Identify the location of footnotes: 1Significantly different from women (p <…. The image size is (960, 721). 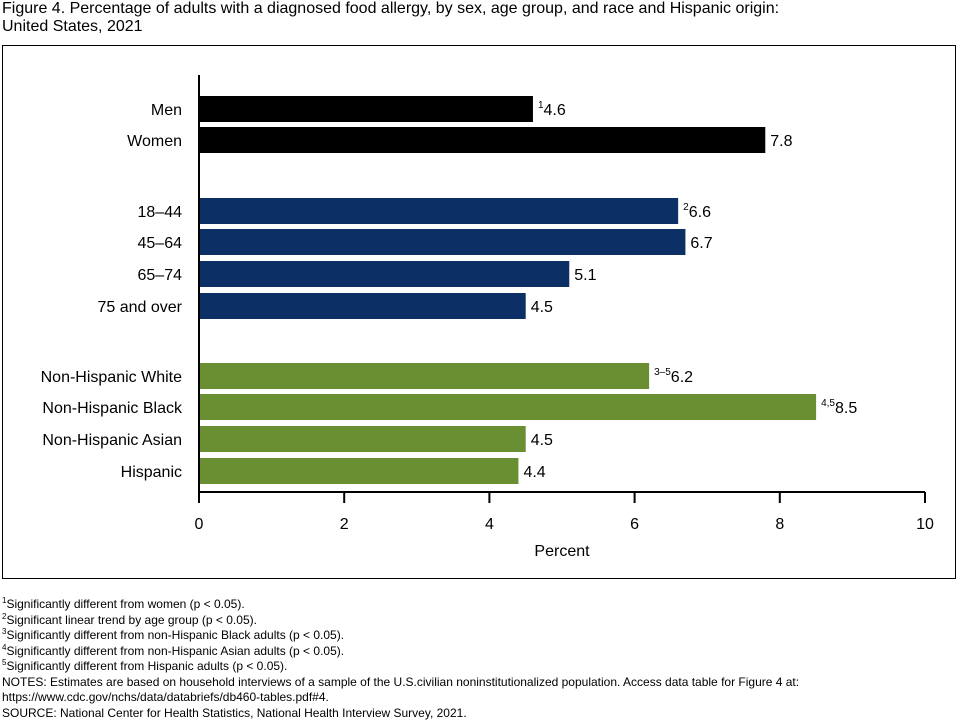
(400, 659).